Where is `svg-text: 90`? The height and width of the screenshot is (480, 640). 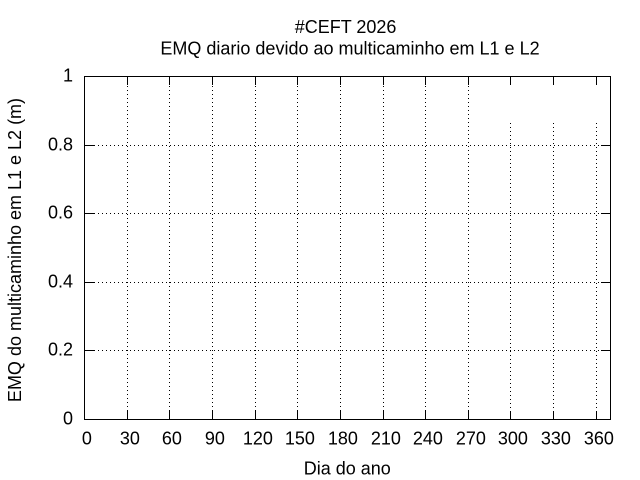 svg-text: 90 is located at coordinates (215, 439).